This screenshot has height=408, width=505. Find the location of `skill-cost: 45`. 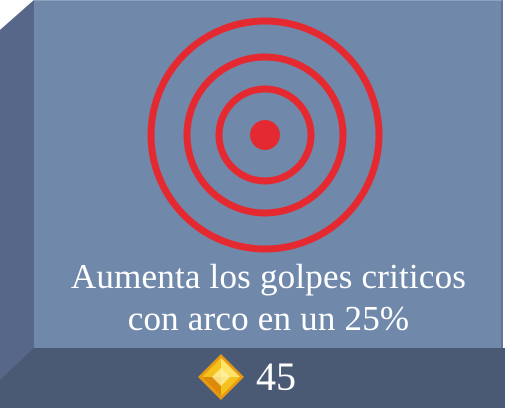

skill-cost: 45 is located at coordinates (246, 377).